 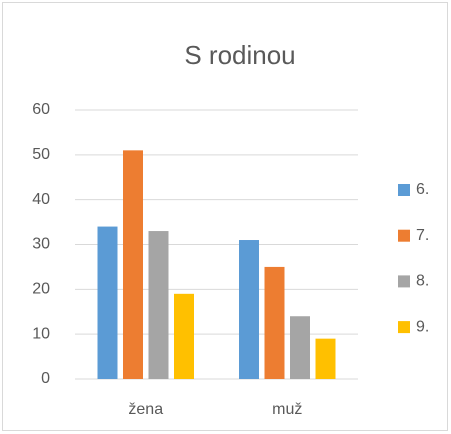 I want to click on legend-label: 7., so click(x=422, y=235).